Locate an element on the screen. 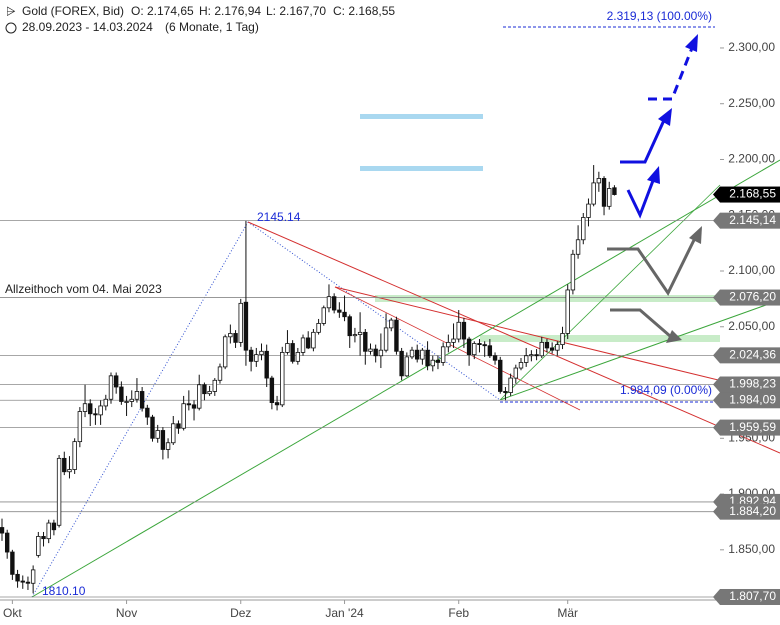 Image resolution: width=780 pixels, height=625 pixels. level-label: 2.076,20 is located at coordinates (752, 297).